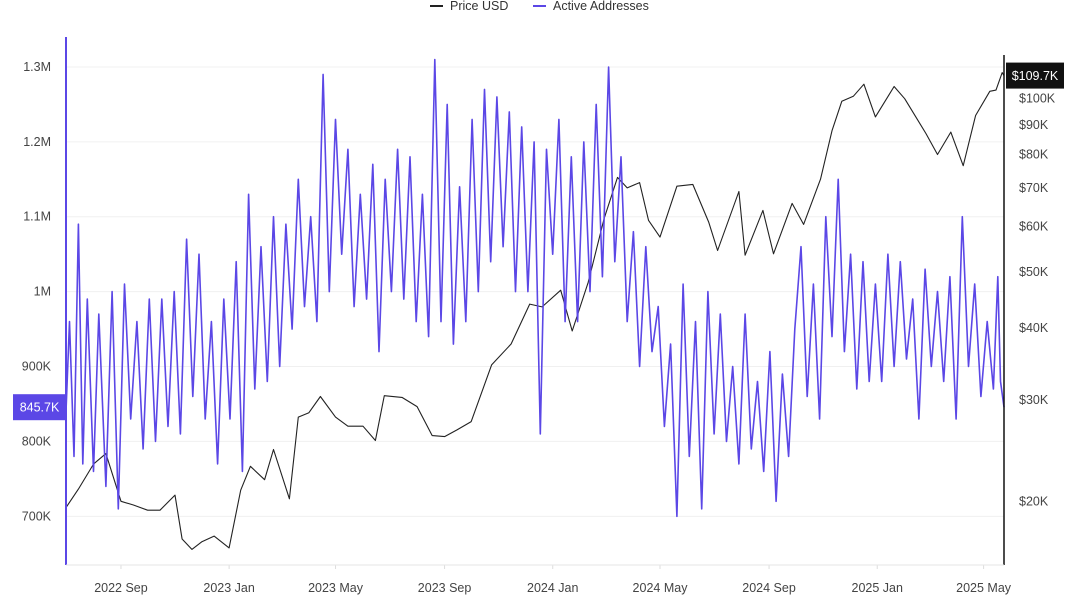 The width and height of the screenshot is (1074, 610). What do you see at coordinates (984, 588) in the screenshot?
I see `x-tick-label: 2025 May` at bounding box center [984, 588].